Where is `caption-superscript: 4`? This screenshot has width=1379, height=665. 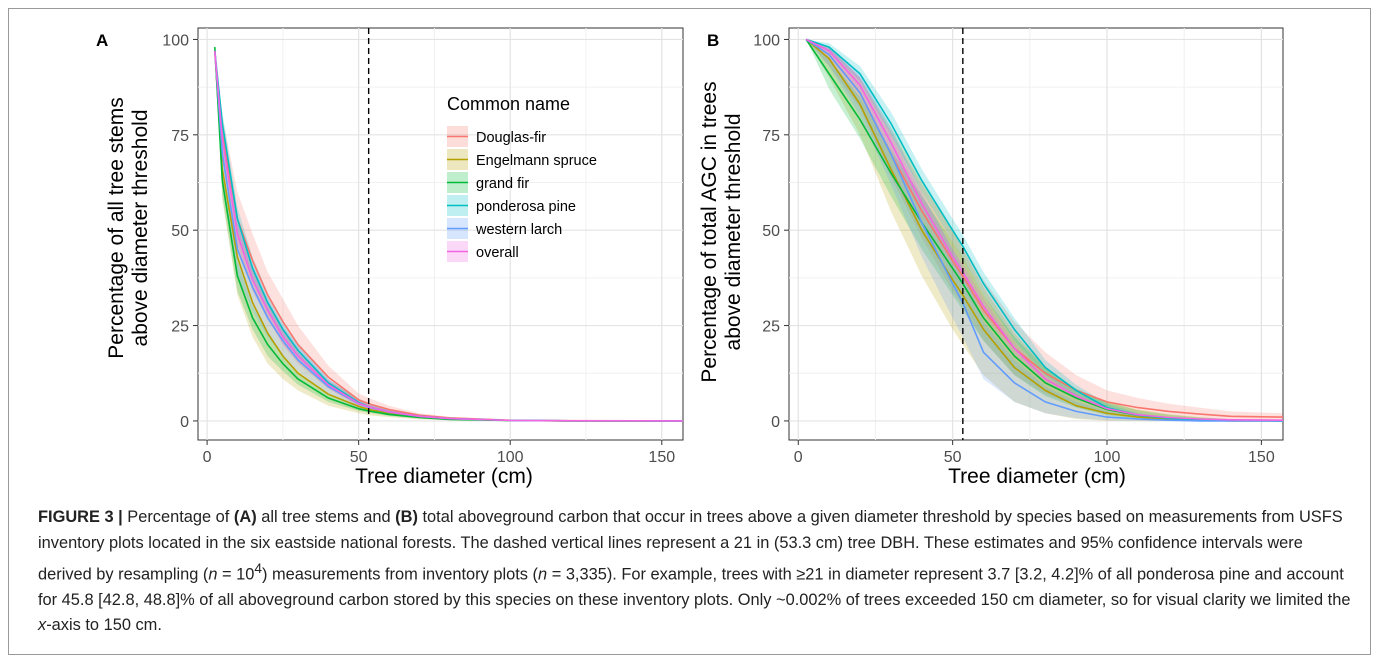 caption-superscript: 4 is located at coordinates (258, 568).